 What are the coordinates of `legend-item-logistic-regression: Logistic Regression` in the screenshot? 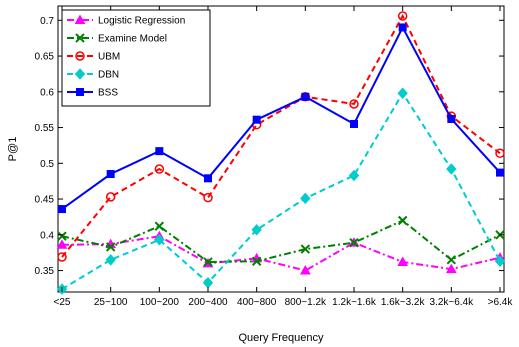 It's located at (126, 20).